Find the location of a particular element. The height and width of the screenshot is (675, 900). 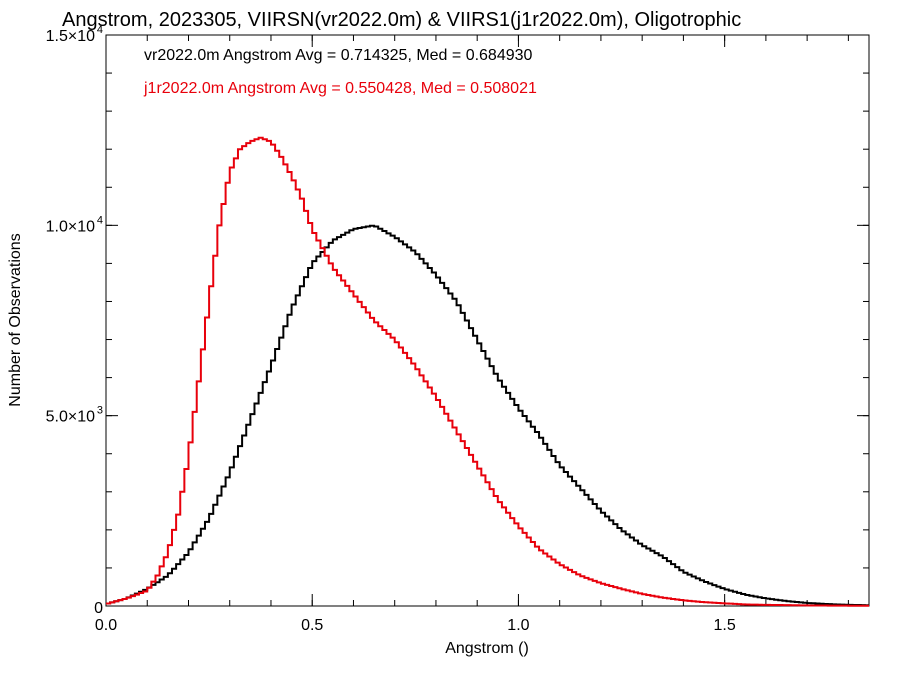

x-tick-label: 1.5 is located at coordinates (725, 625).